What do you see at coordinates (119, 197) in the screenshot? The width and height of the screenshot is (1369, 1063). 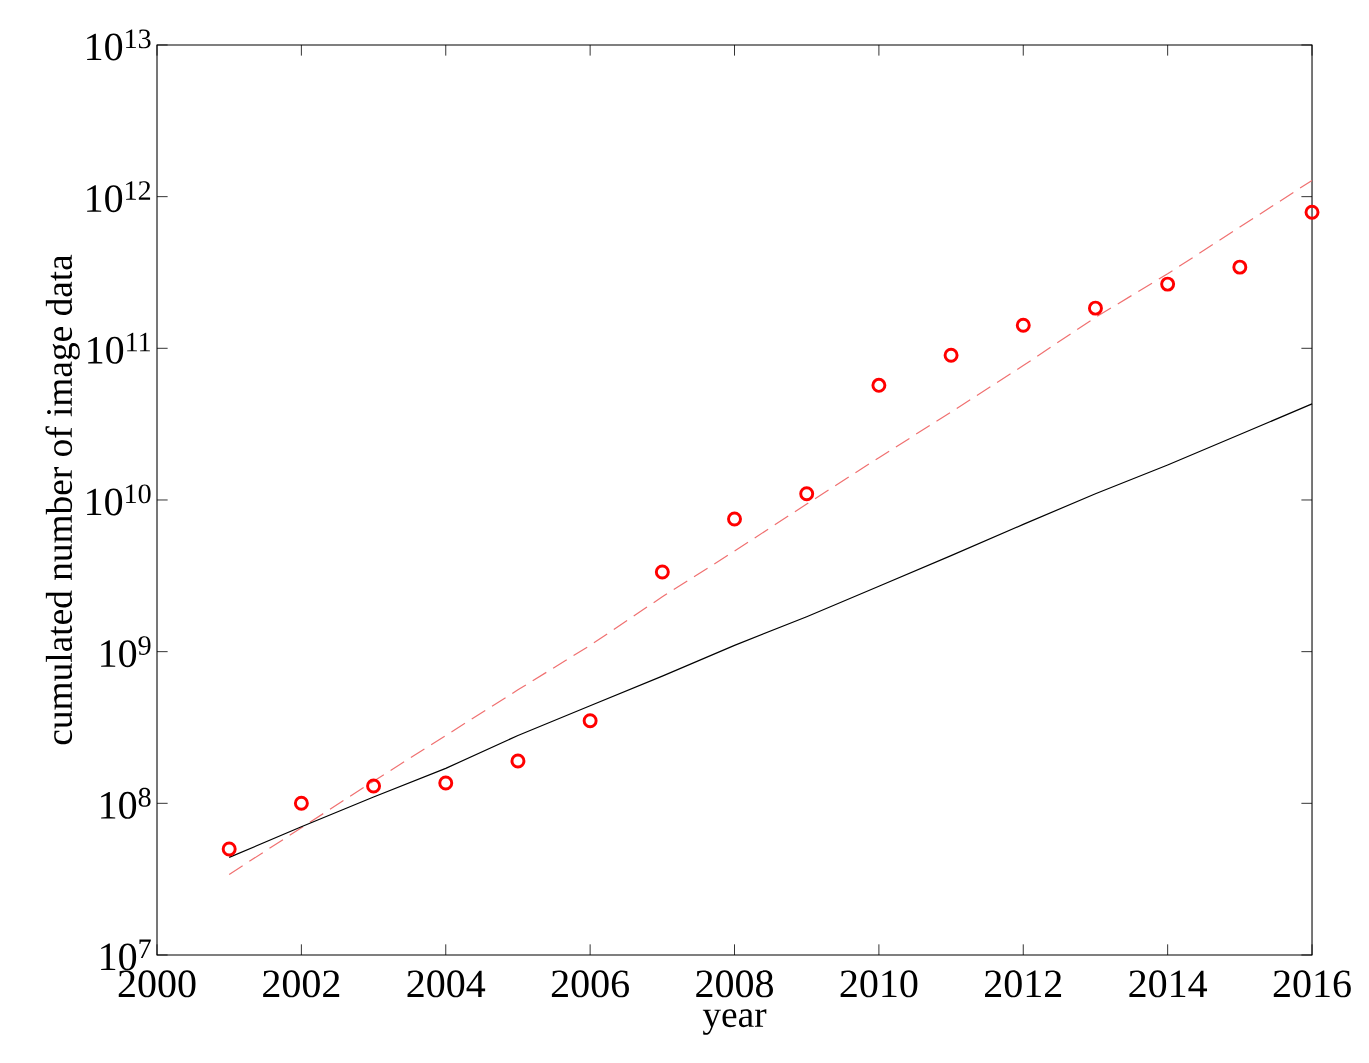 I see `y-tick-label: 10$^{12}$` at bounding box center [119, 197].